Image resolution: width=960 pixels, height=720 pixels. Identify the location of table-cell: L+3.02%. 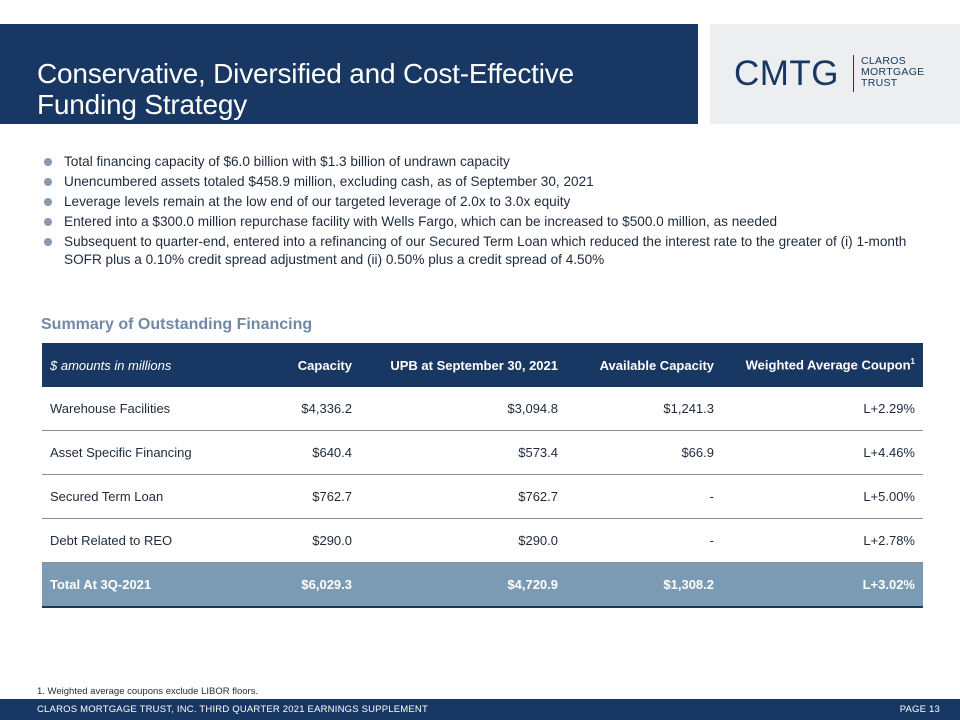
(822, 585).